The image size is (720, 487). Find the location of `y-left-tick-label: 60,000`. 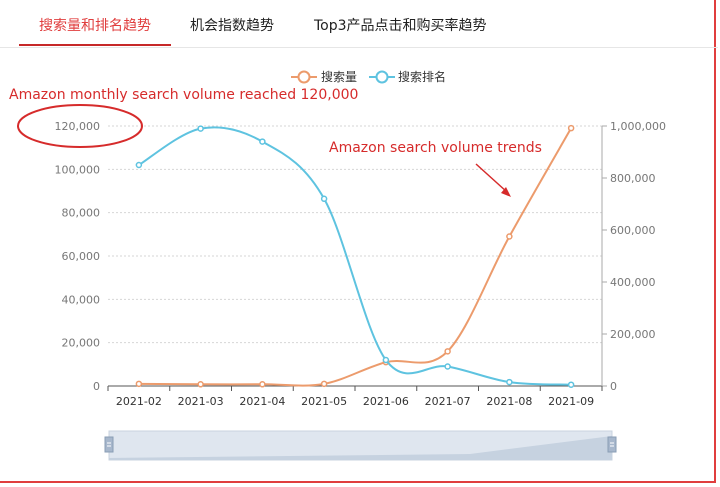

y-left-tick-label: 60,000 is located at coordinates (81, 256).